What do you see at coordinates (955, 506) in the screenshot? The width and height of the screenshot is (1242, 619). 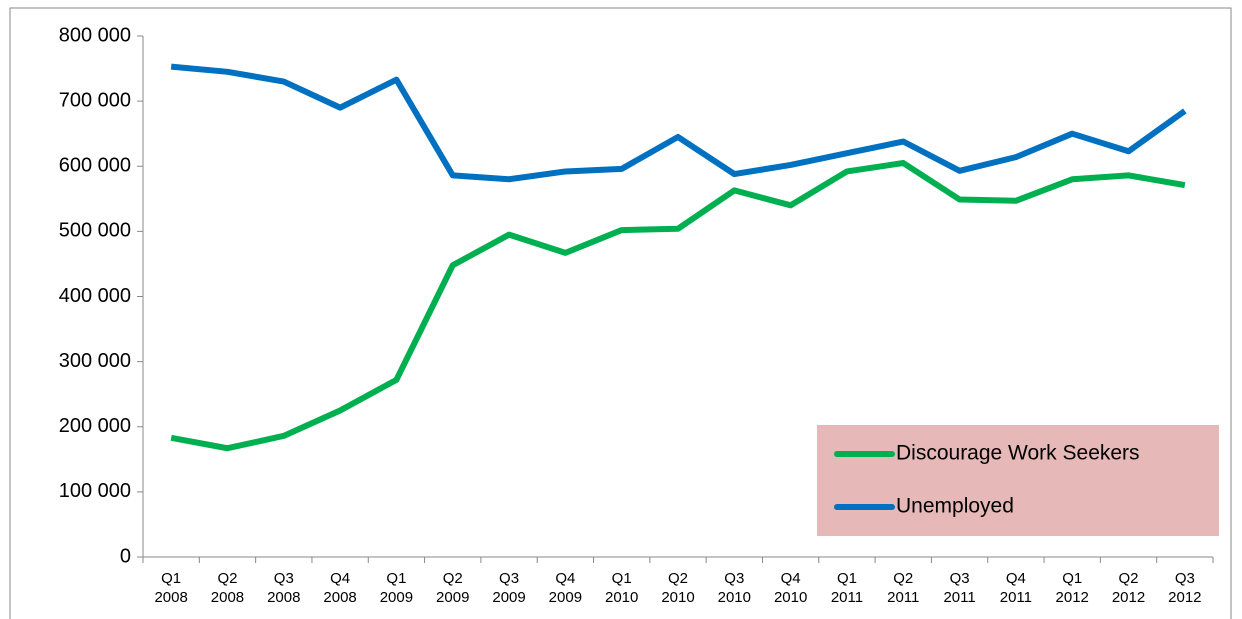 I see `legend-label: Unemployed` at bounding box center [955, 506].